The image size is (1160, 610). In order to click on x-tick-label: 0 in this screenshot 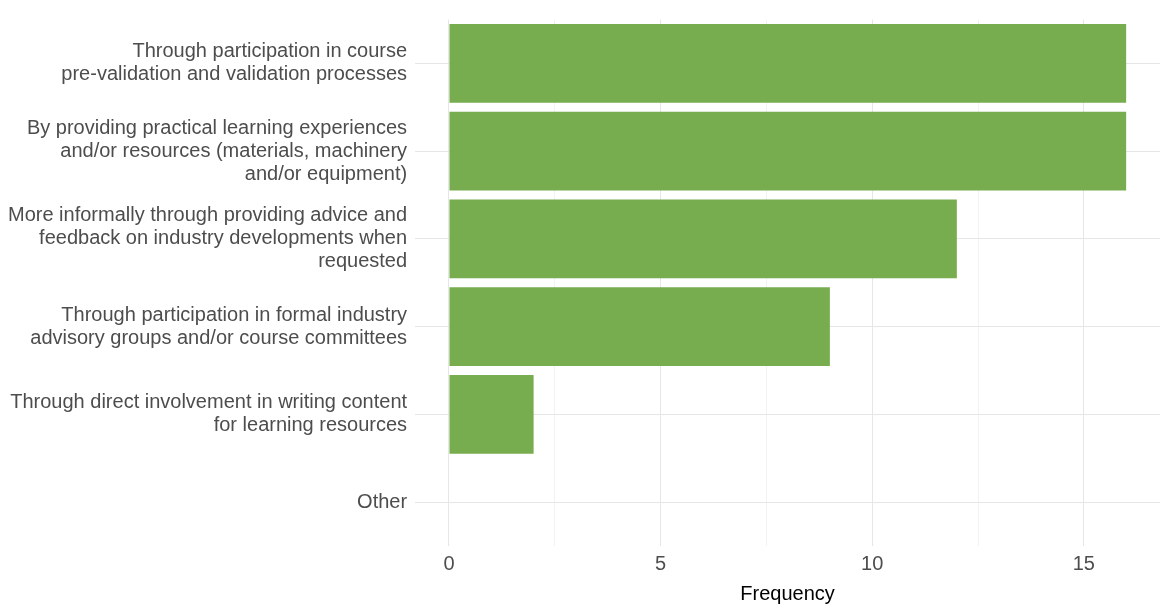, I will do `click(449, 562)`.